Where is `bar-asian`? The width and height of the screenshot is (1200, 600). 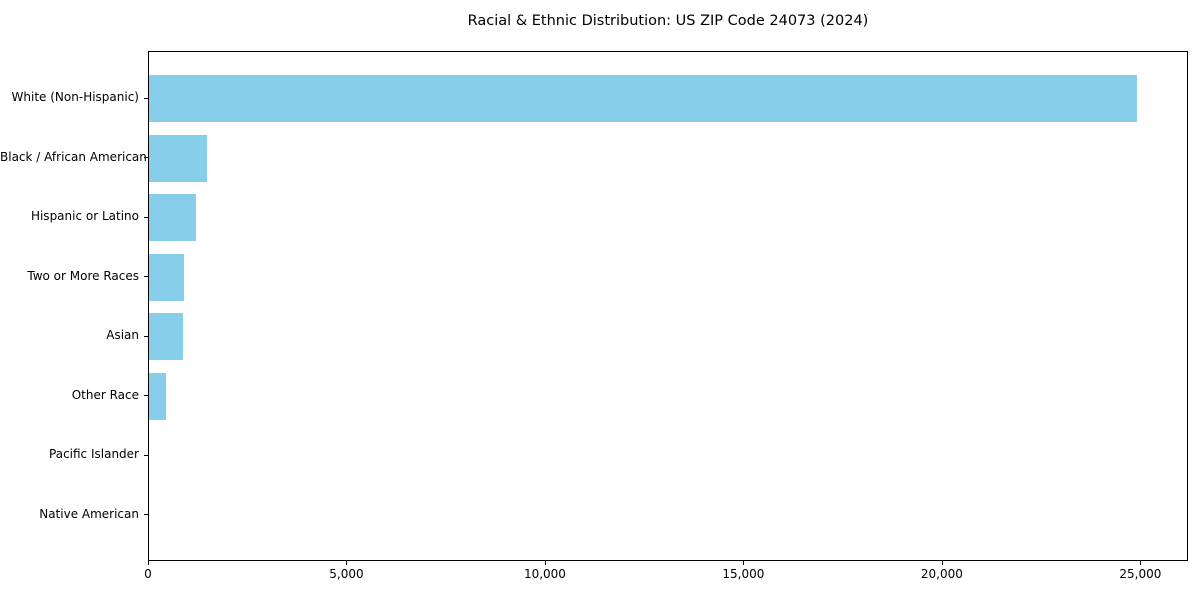 bar-asian is located at coordinates (166, 337).